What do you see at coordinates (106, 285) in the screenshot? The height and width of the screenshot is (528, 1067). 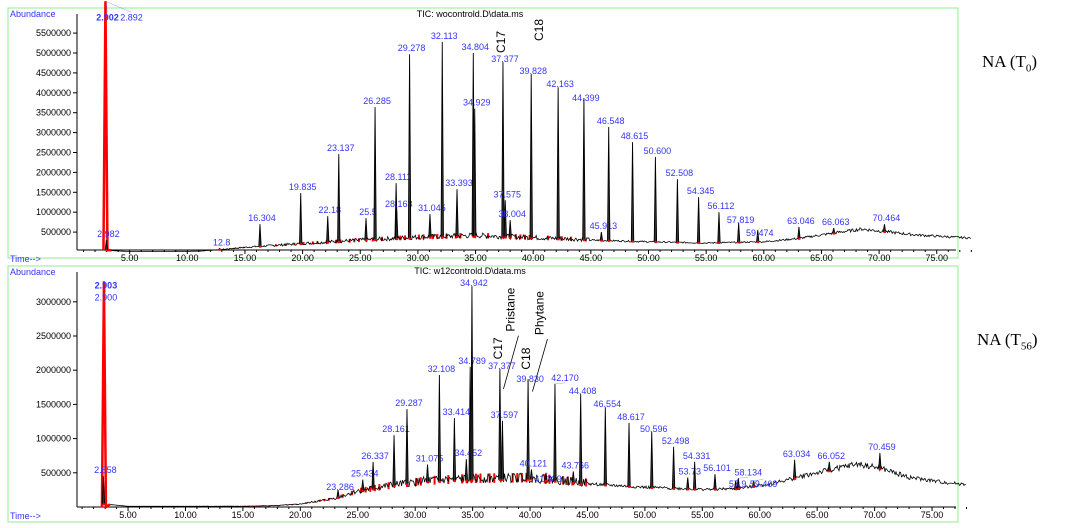 I see `solvent-peak-label: 2.903` at bounding box center [106, 285].